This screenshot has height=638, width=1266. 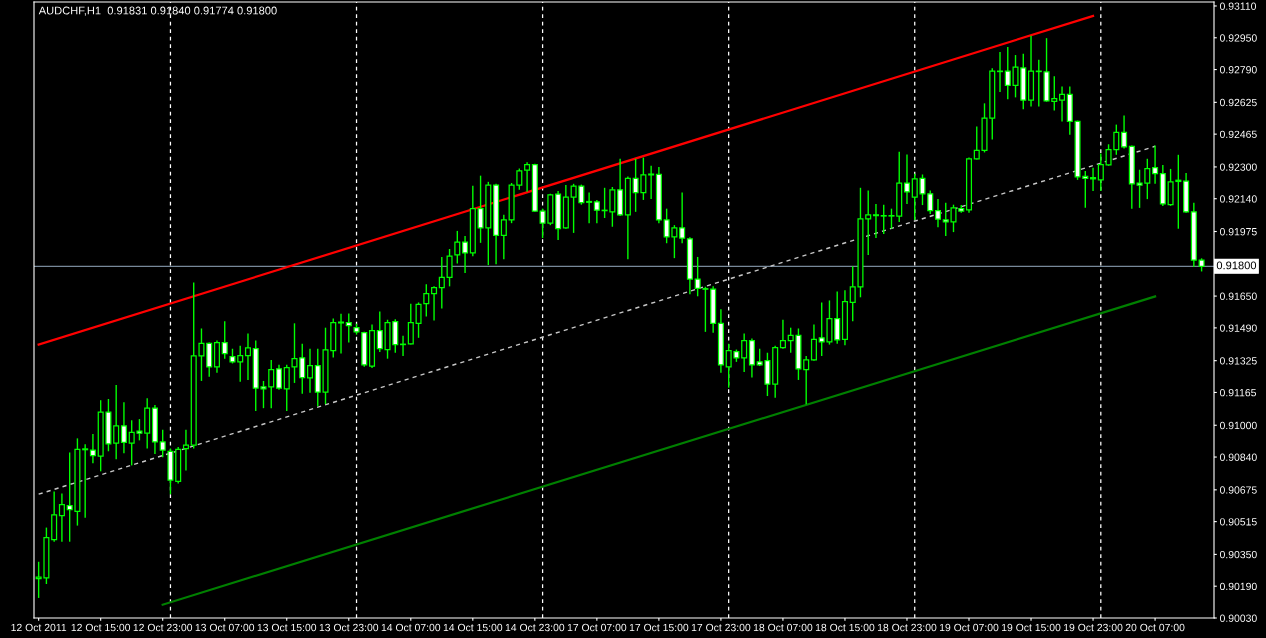 I want to click on y-tick-label: 0.91650, so click(x=1238, y=296).